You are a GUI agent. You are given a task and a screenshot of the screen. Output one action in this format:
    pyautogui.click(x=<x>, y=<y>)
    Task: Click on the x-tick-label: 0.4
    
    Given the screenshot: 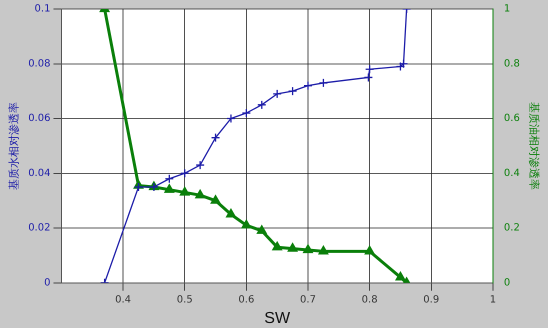 What is the action you would take?
    pyautogui.click(x=123, y=300)
    